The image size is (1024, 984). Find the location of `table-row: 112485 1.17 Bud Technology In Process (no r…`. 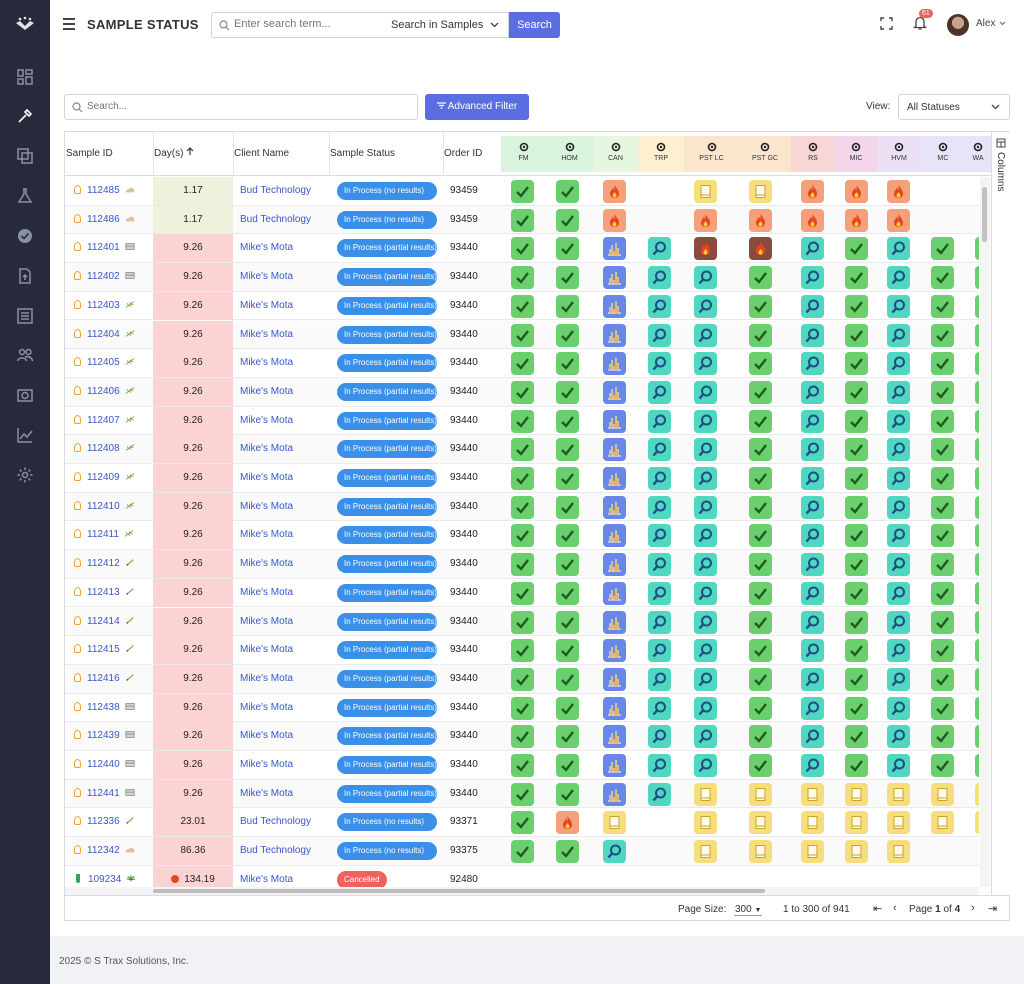

table-row: 112485 1.17 Bud Technology In Process (no r… is located at coordinates (522, 191).